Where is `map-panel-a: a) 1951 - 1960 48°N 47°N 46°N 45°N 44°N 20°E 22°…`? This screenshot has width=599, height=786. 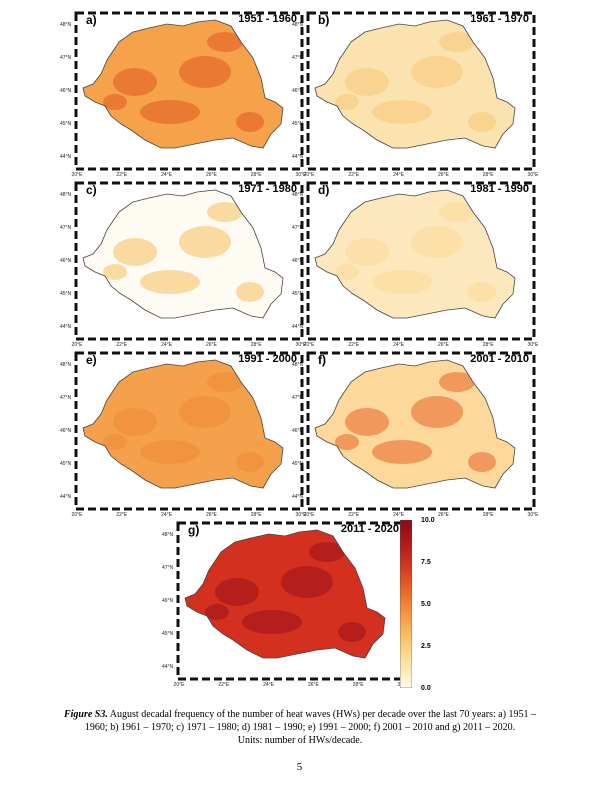
map-panel-a: a) 1951 - 1960 48°N 47°N 46°N 45°N 44°N 20°E 22°… is located at coordinates (183, 94).